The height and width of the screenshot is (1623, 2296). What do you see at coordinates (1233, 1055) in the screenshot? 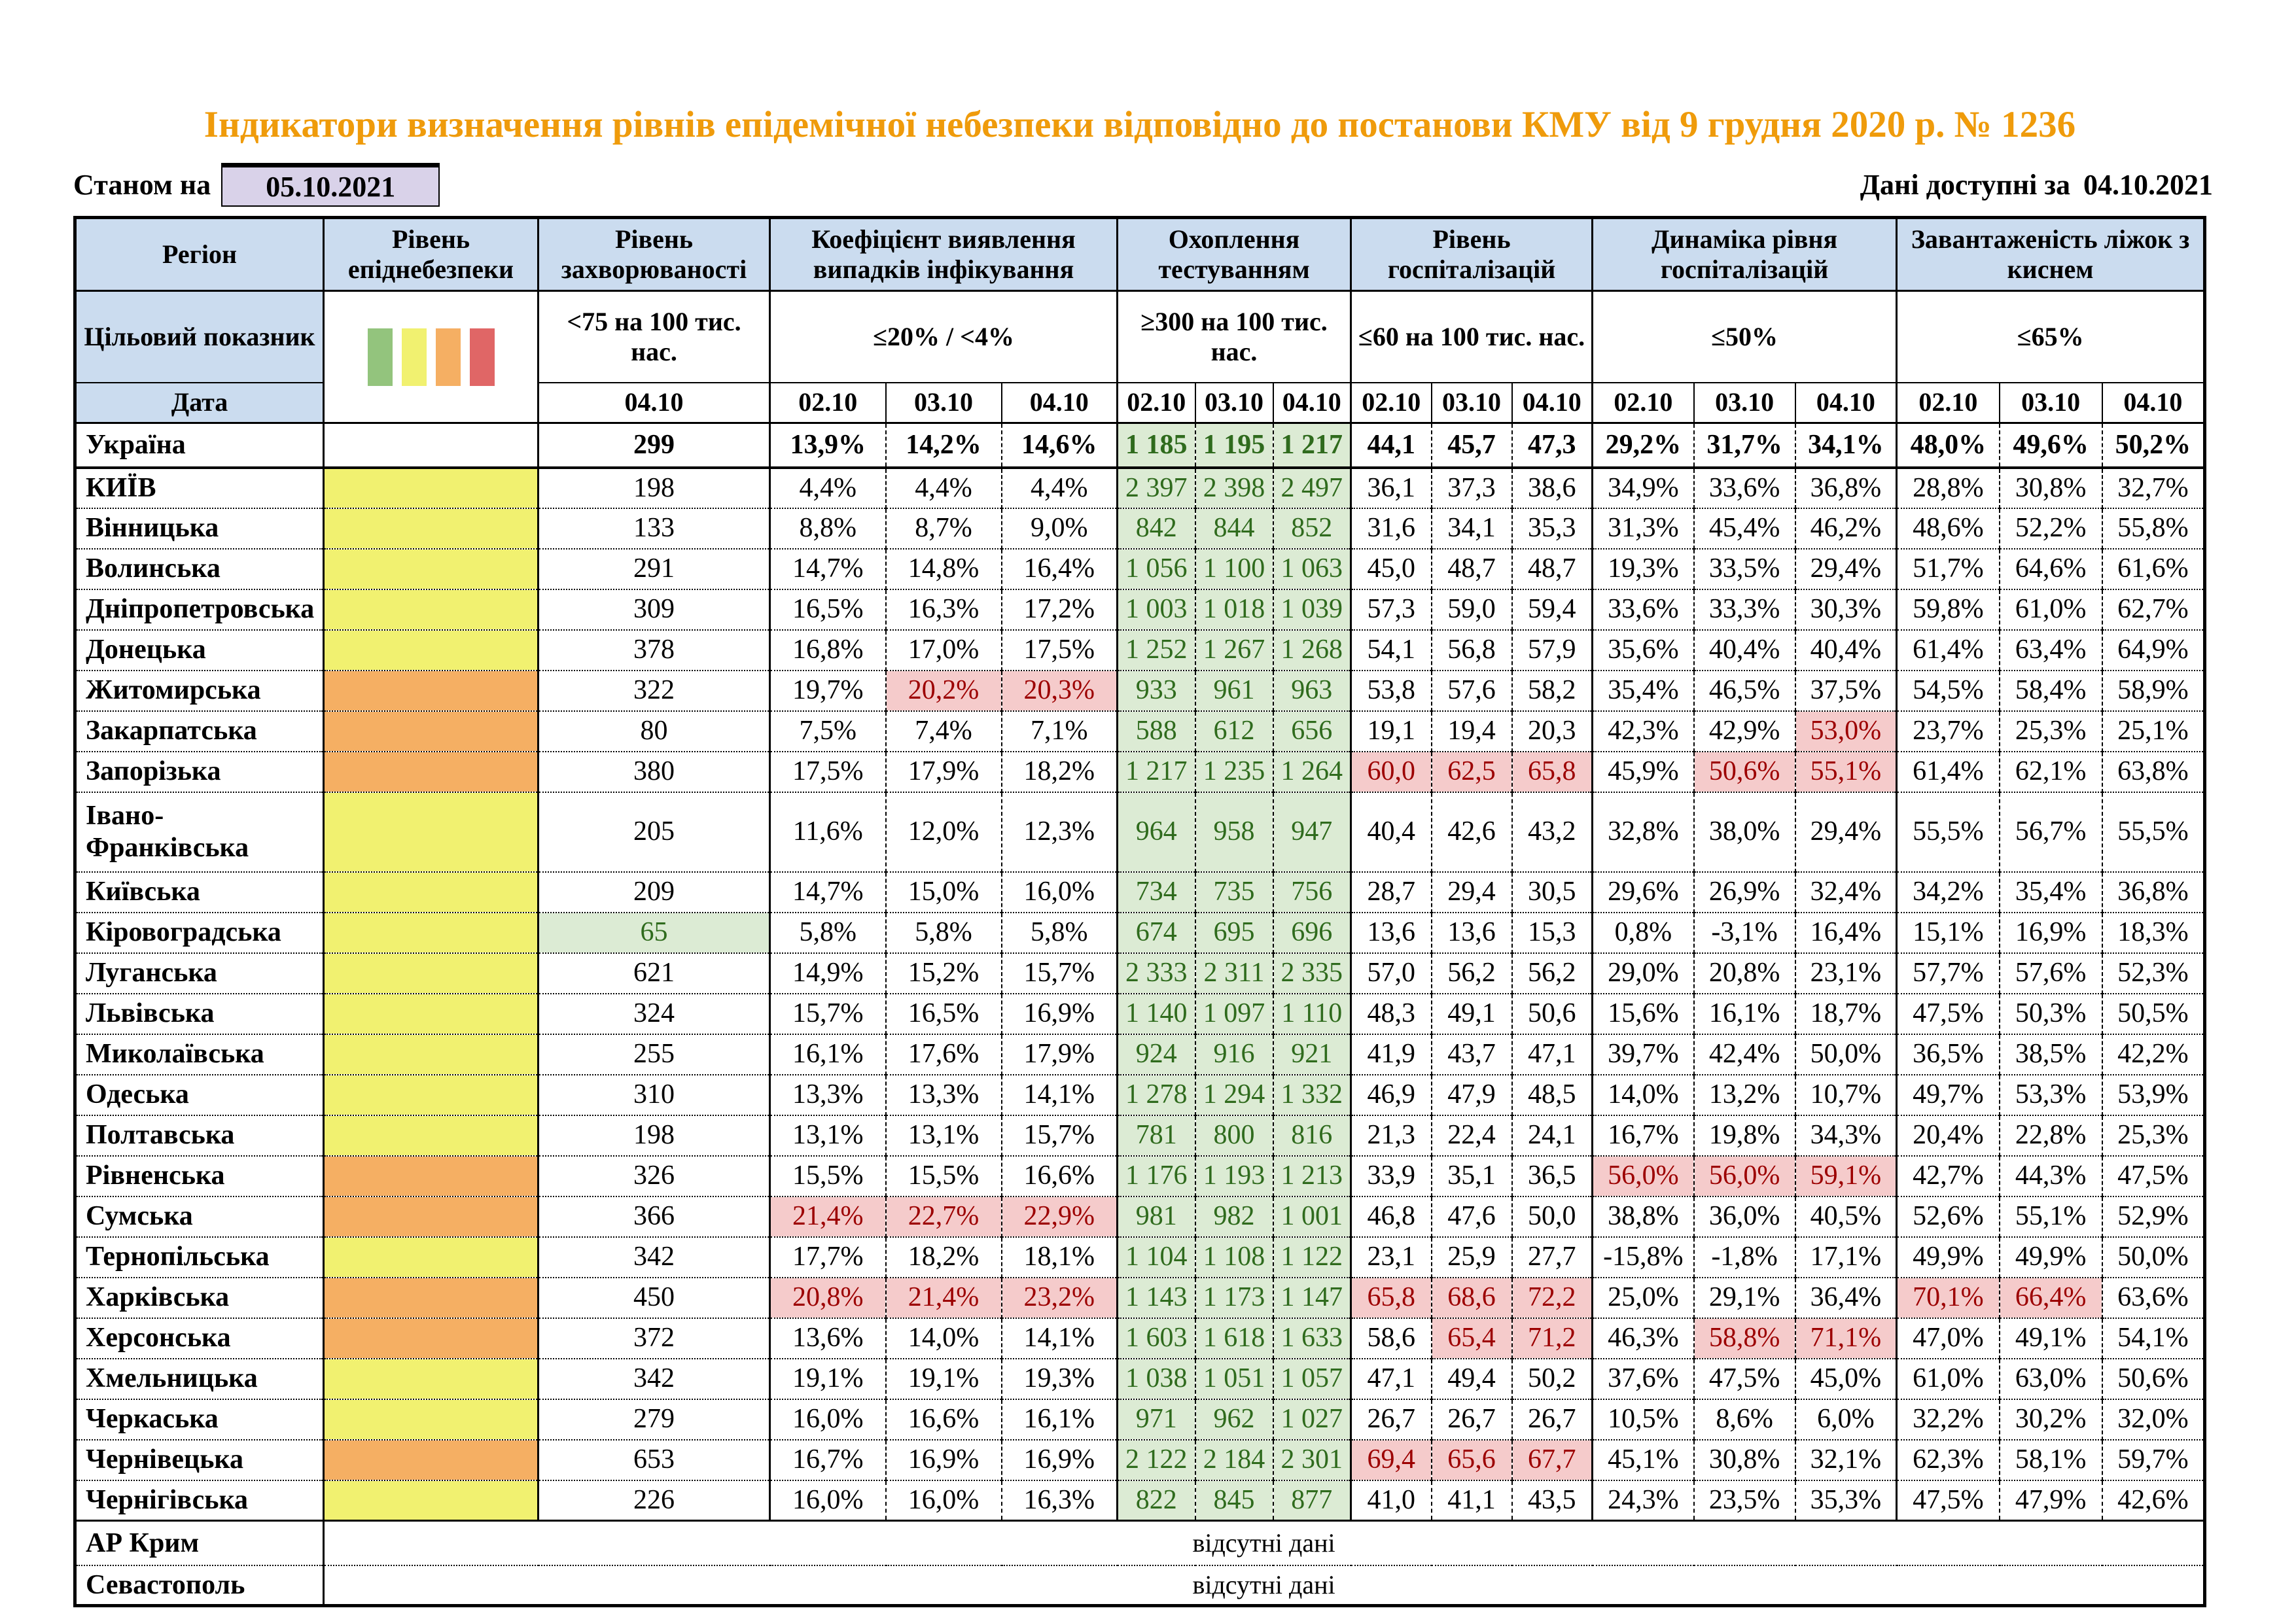
I see `value-cell: 916` at bounding box center [1233, 1055].